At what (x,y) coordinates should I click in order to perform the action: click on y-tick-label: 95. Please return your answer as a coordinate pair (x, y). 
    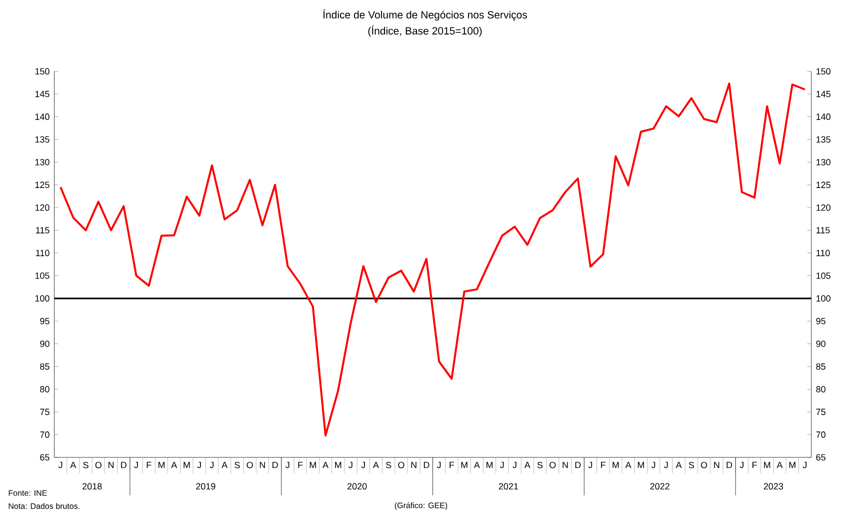
    Looking at the image, I should click on (45, 321).